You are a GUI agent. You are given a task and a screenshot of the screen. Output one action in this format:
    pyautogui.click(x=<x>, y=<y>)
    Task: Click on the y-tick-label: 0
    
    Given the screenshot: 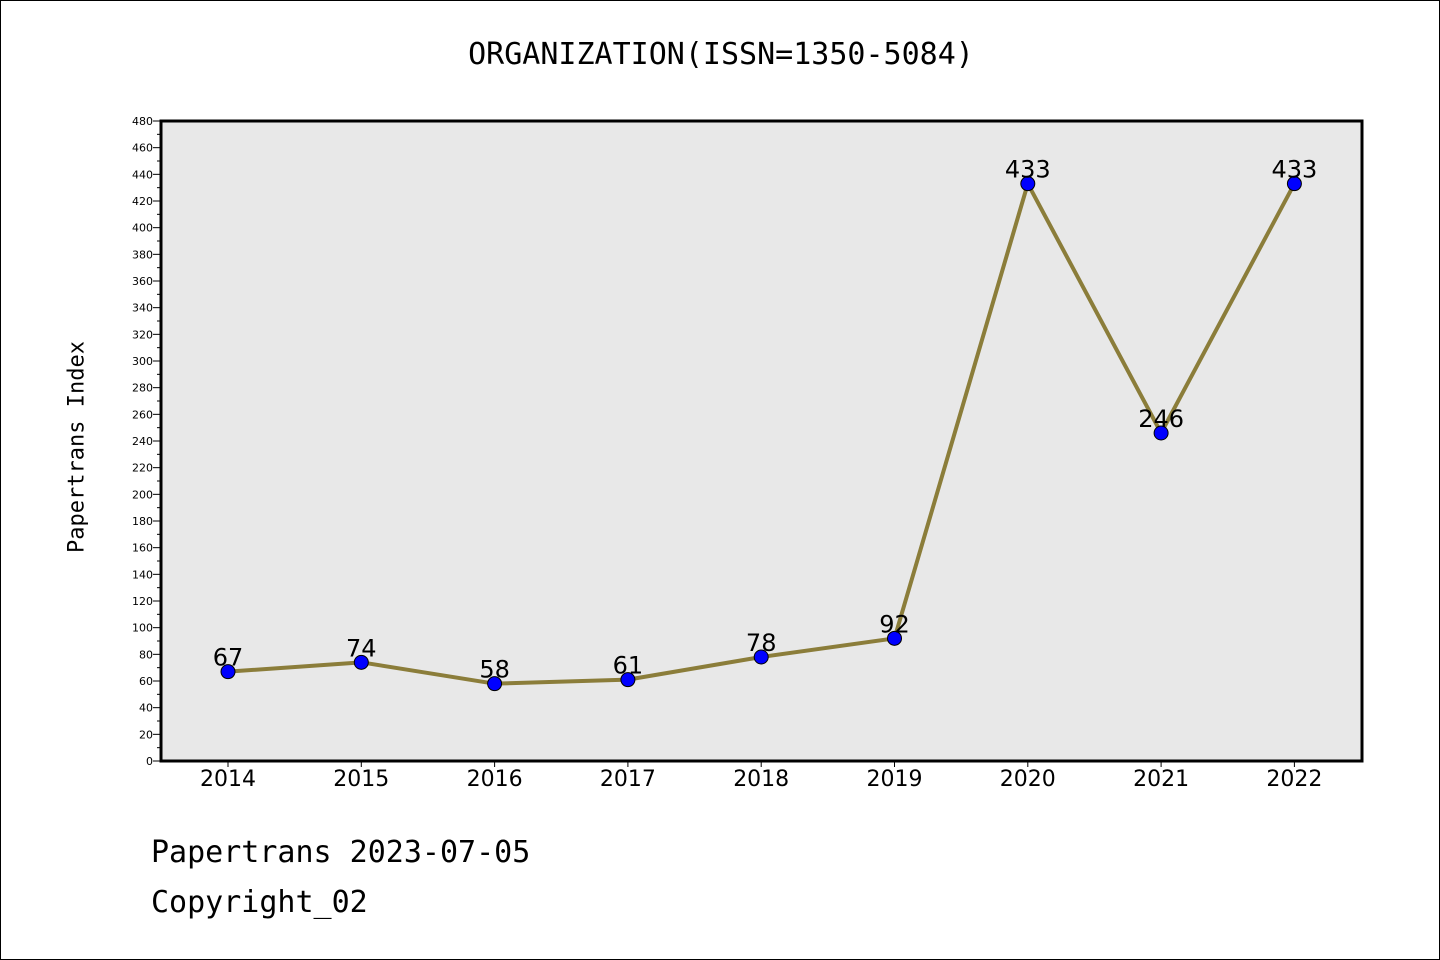 What is the action you would take?
    pyautogui.click(x=149, y=761)
    